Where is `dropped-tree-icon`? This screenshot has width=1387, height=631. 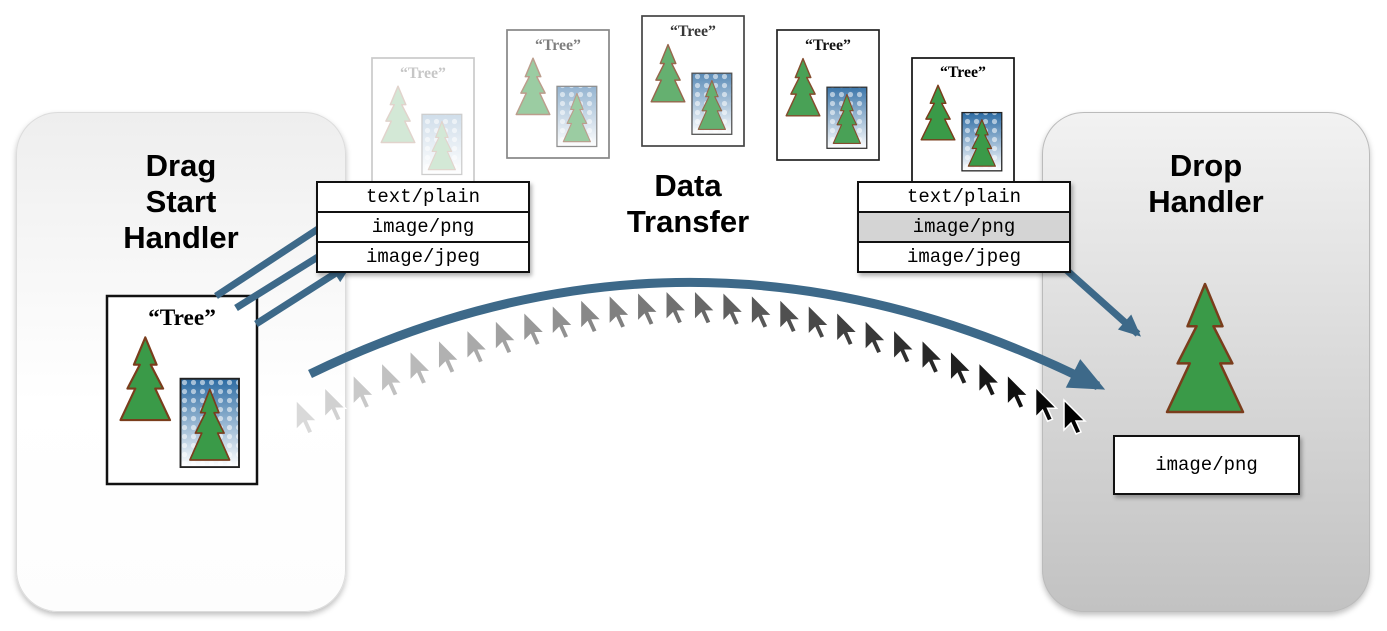
dropped-tree-icon is located at coordinates (1205, 348).